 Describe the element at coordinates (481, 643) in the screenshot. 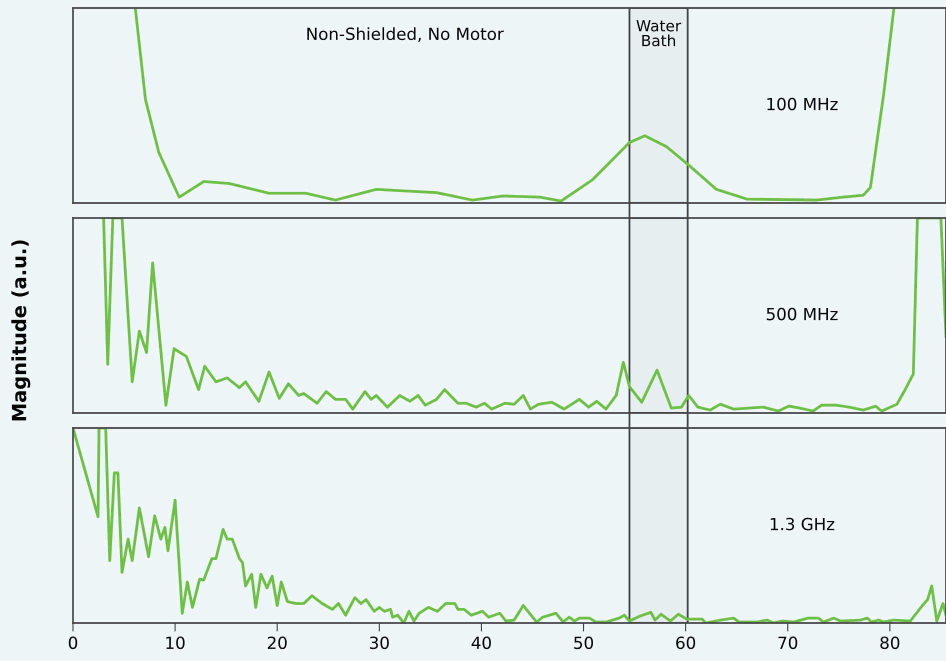

I see `x-tick-label: 40` at that location.